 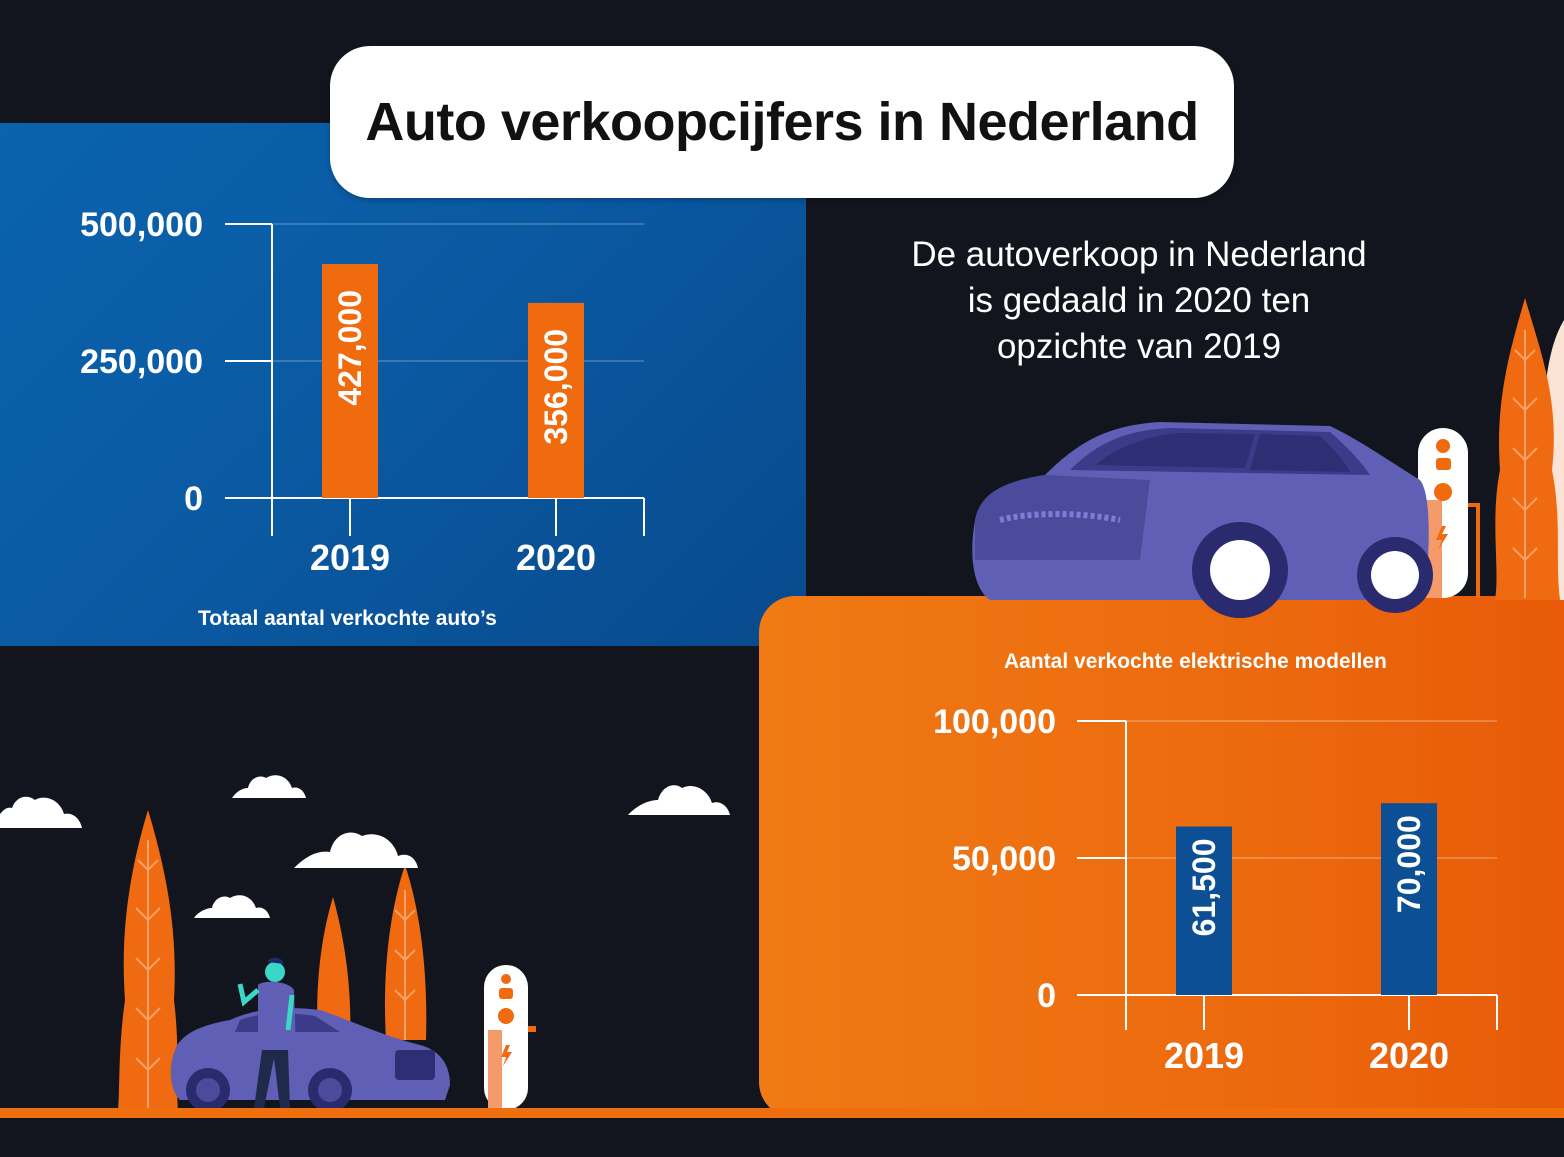 I want to click on data-label: 70,000, so click(x=1409, y=864).